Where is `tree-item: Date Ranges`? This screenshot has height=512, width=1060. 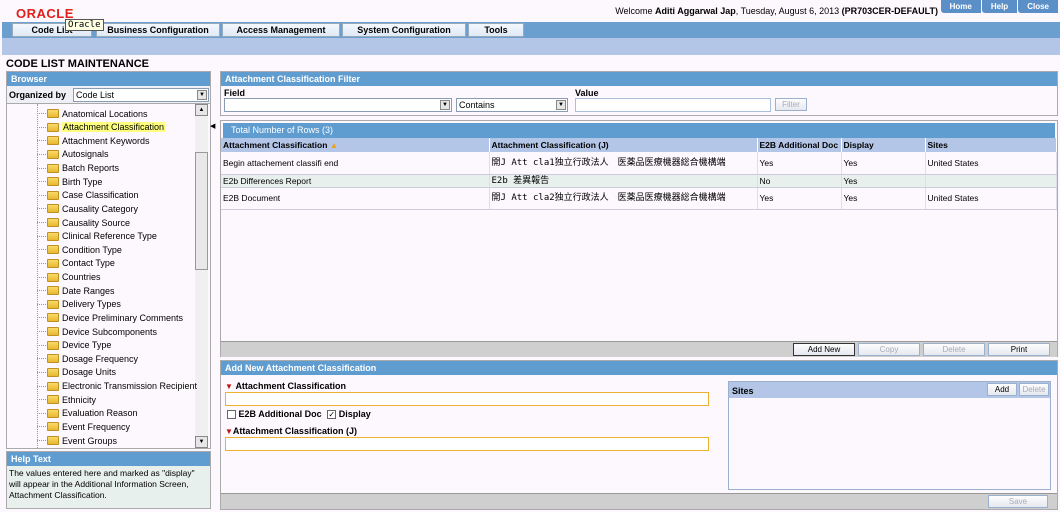 tree-item: Date Ranges is located at coordinates (76, 290).